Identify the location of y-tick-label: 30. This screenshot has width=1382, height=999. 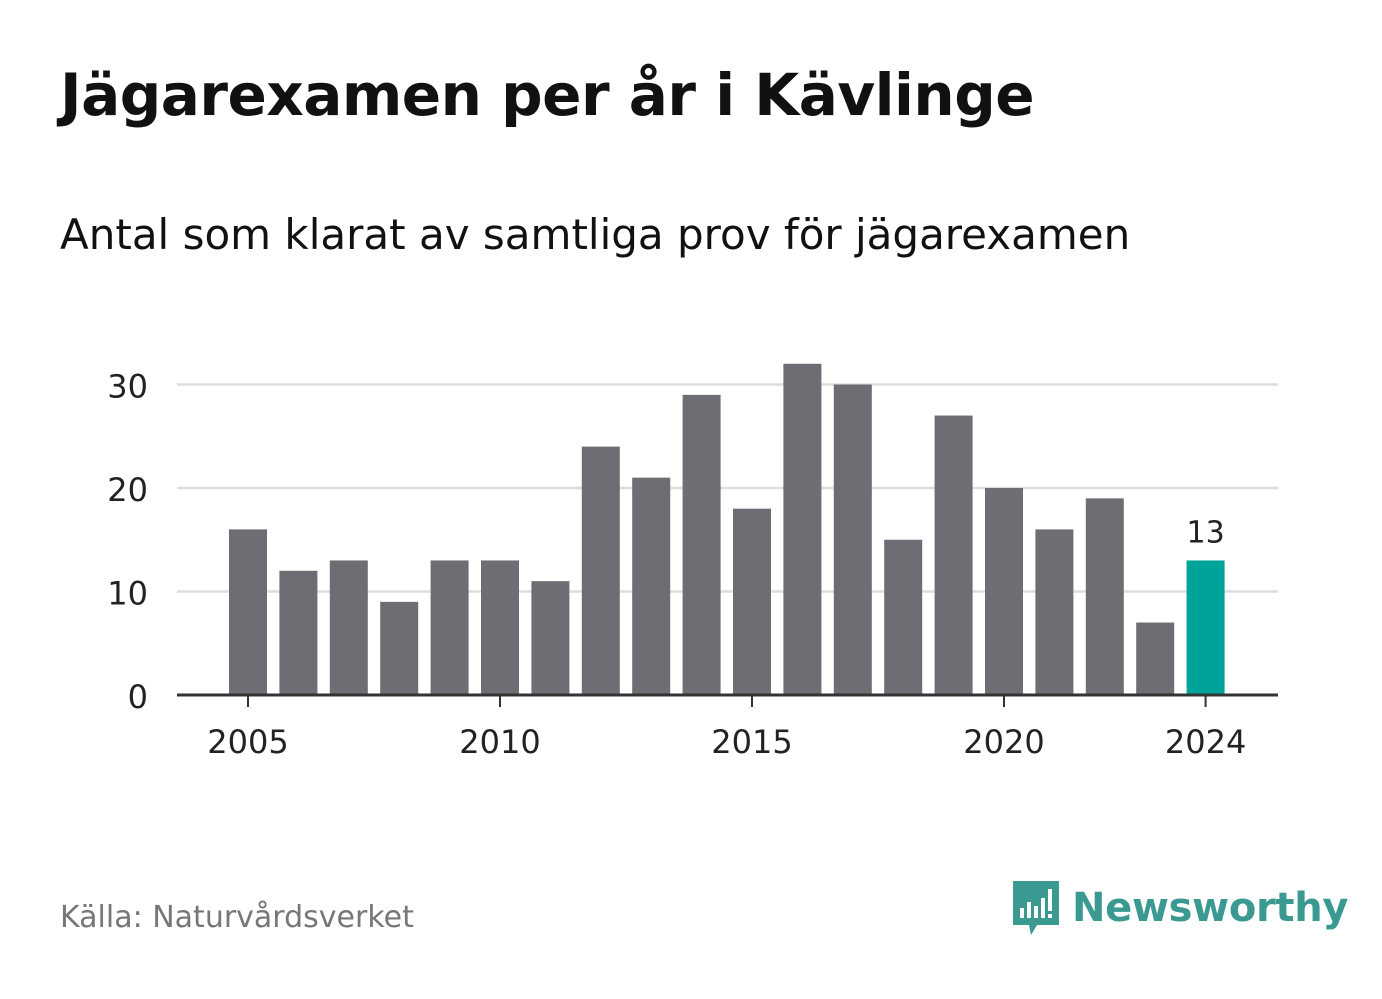
(127, 387).